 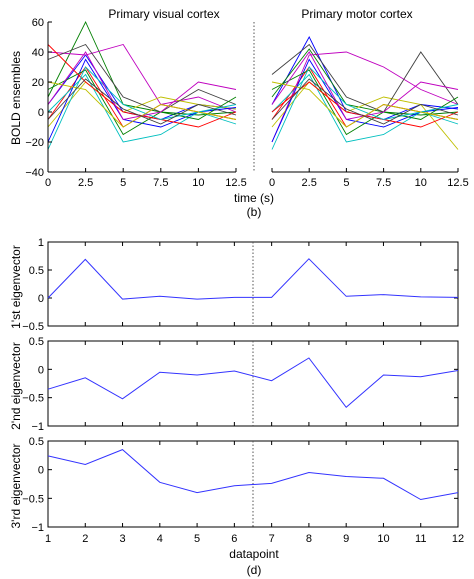 I want to click on ylabel-eig2: 2'nd eigenvector, so click(x=16, y=386).